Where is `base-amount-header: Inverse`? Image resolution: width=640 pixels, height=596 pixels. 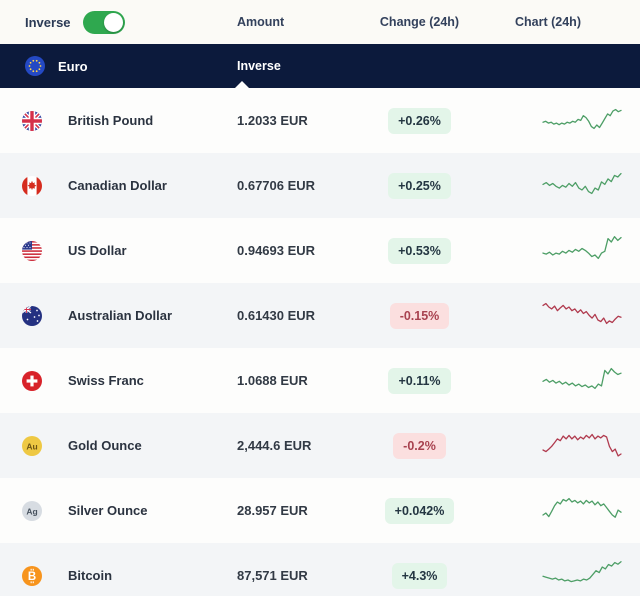 base-amount-header: Inverse is located at coordinates (259, 66).